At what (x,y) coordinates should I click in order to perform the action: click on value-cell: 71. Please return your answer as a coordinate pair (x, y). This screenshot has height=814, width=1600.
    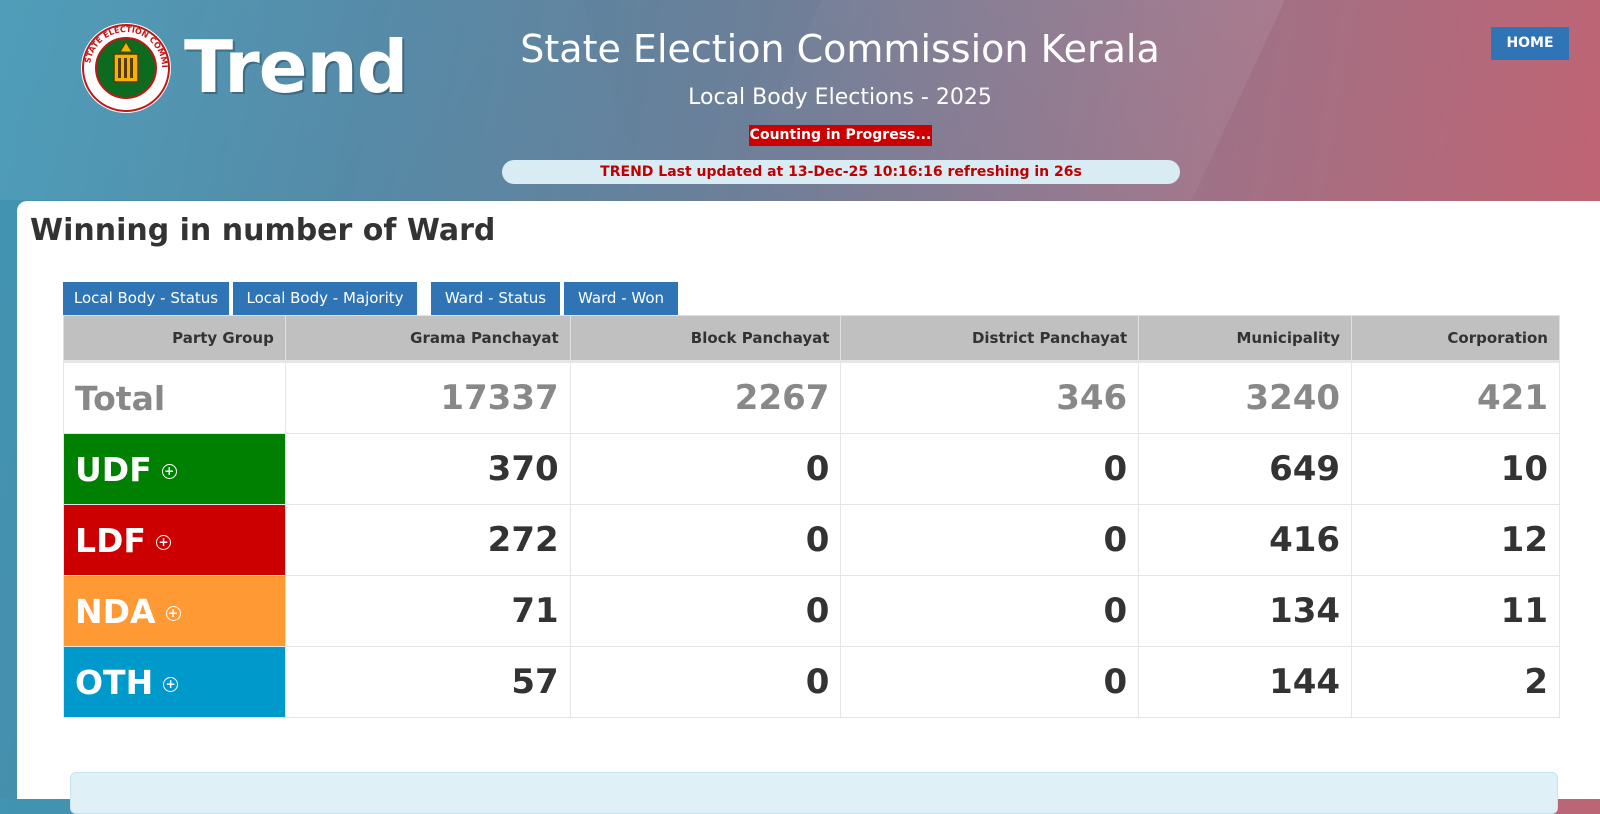
    Looking at the image, I should click on (427, 611).